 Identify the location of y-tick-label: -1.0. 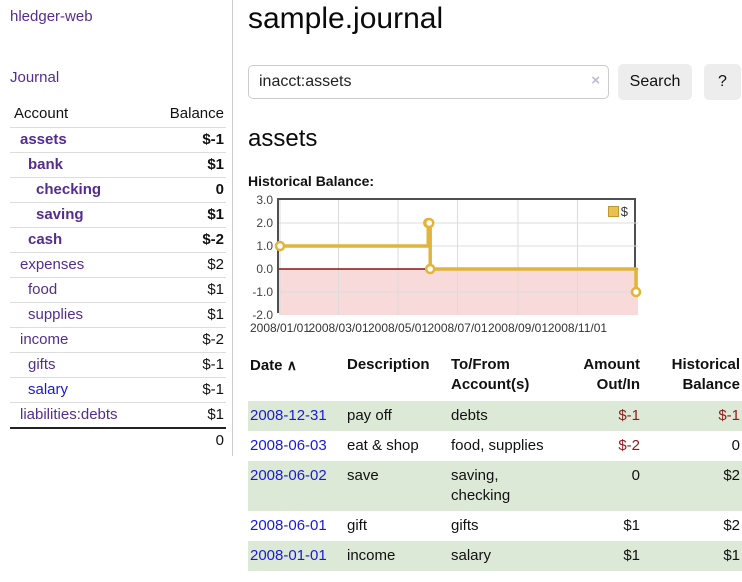
(262, 292).